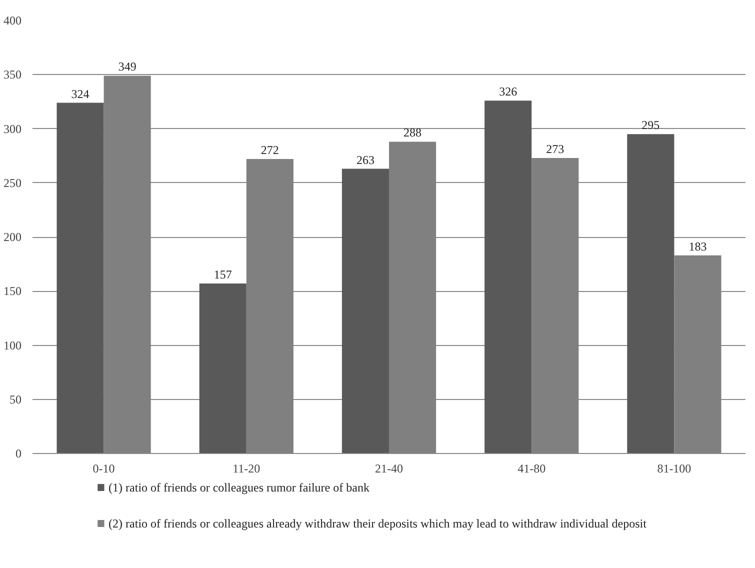 This screenshot has width=755, height=568. Describe the element at coordinates (13, 183) in the screenshot. I see `y-tick-label: 250` at that location.